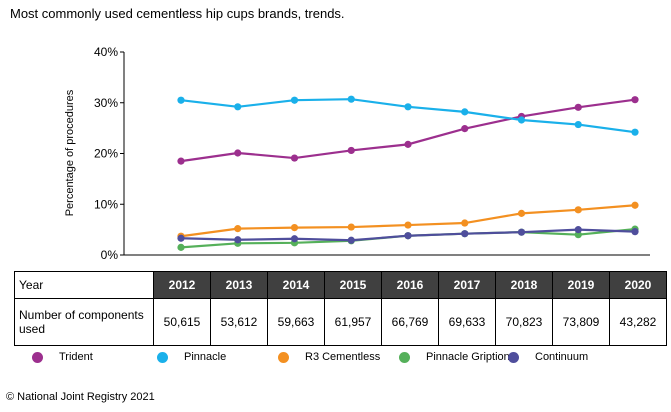 The image size is (671, 412). I want to click on y-tick-label: 10%, so click(106, 204).